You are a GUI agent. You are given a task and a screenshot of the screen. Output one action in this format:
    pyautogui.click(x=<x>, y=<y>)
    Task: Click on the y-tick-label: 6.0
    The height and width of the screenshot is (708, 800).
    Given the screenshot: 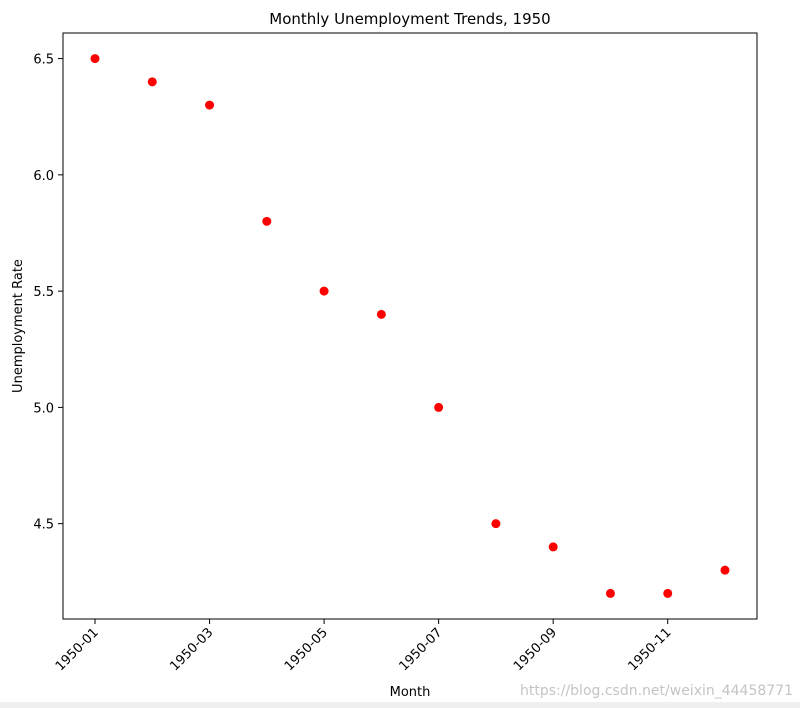 What is the action you would take?
    pyautogui.click(x=43, y=176)
    